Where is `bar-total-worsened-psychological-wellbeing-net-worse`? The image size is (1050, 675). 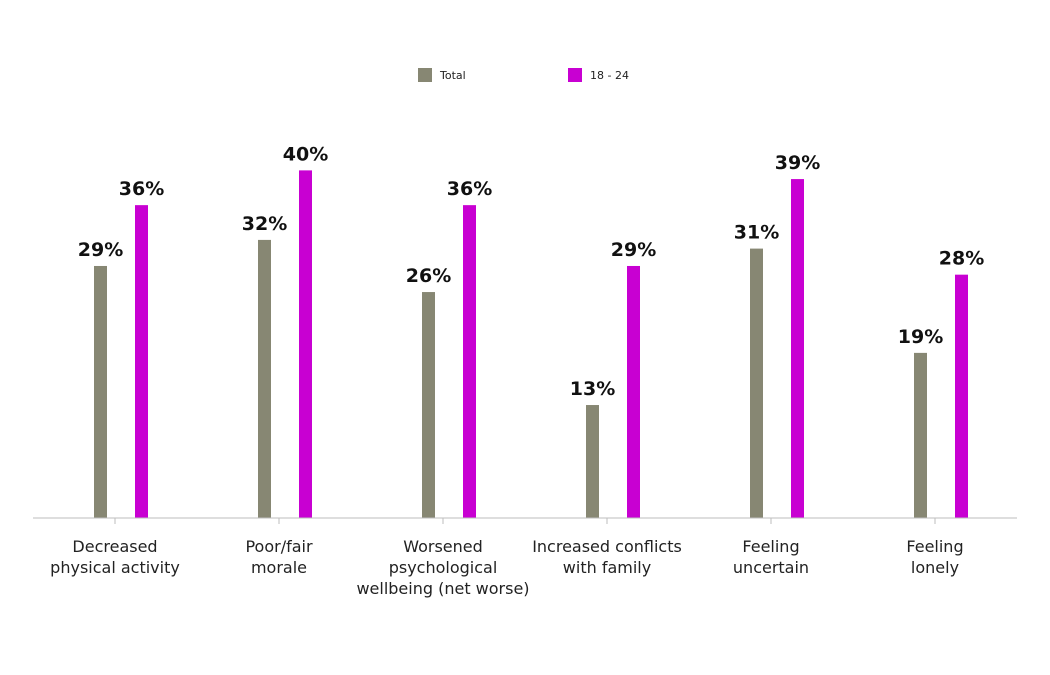
bar-total-worsened-psychological-wellbeing-net-worse is located at coordinates (428, 405).